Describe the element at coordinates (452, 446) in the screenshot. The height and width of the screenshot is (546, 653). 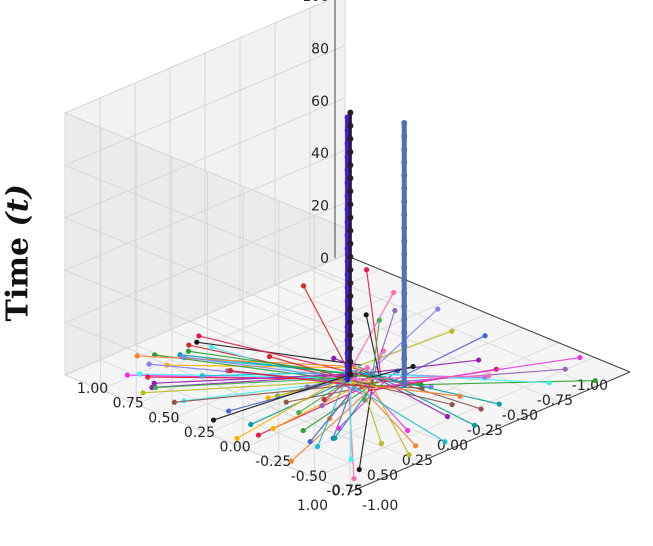
I see `x-tick-label: 0.00` at that location.